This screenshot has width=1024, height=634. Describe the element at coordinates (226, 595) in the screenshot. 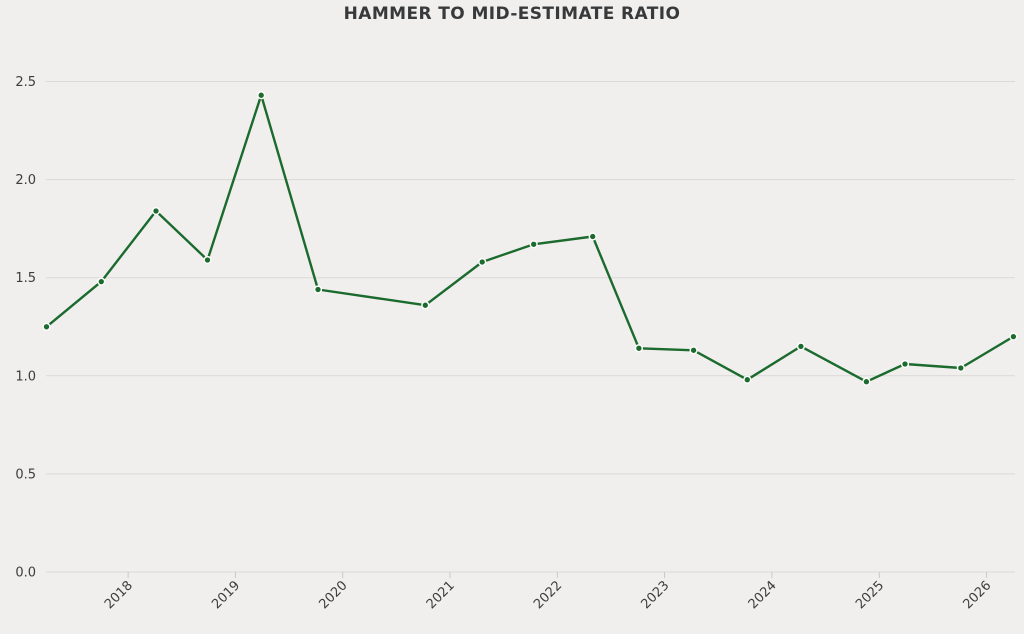

I see `x-tick-label: 2019` at that location.